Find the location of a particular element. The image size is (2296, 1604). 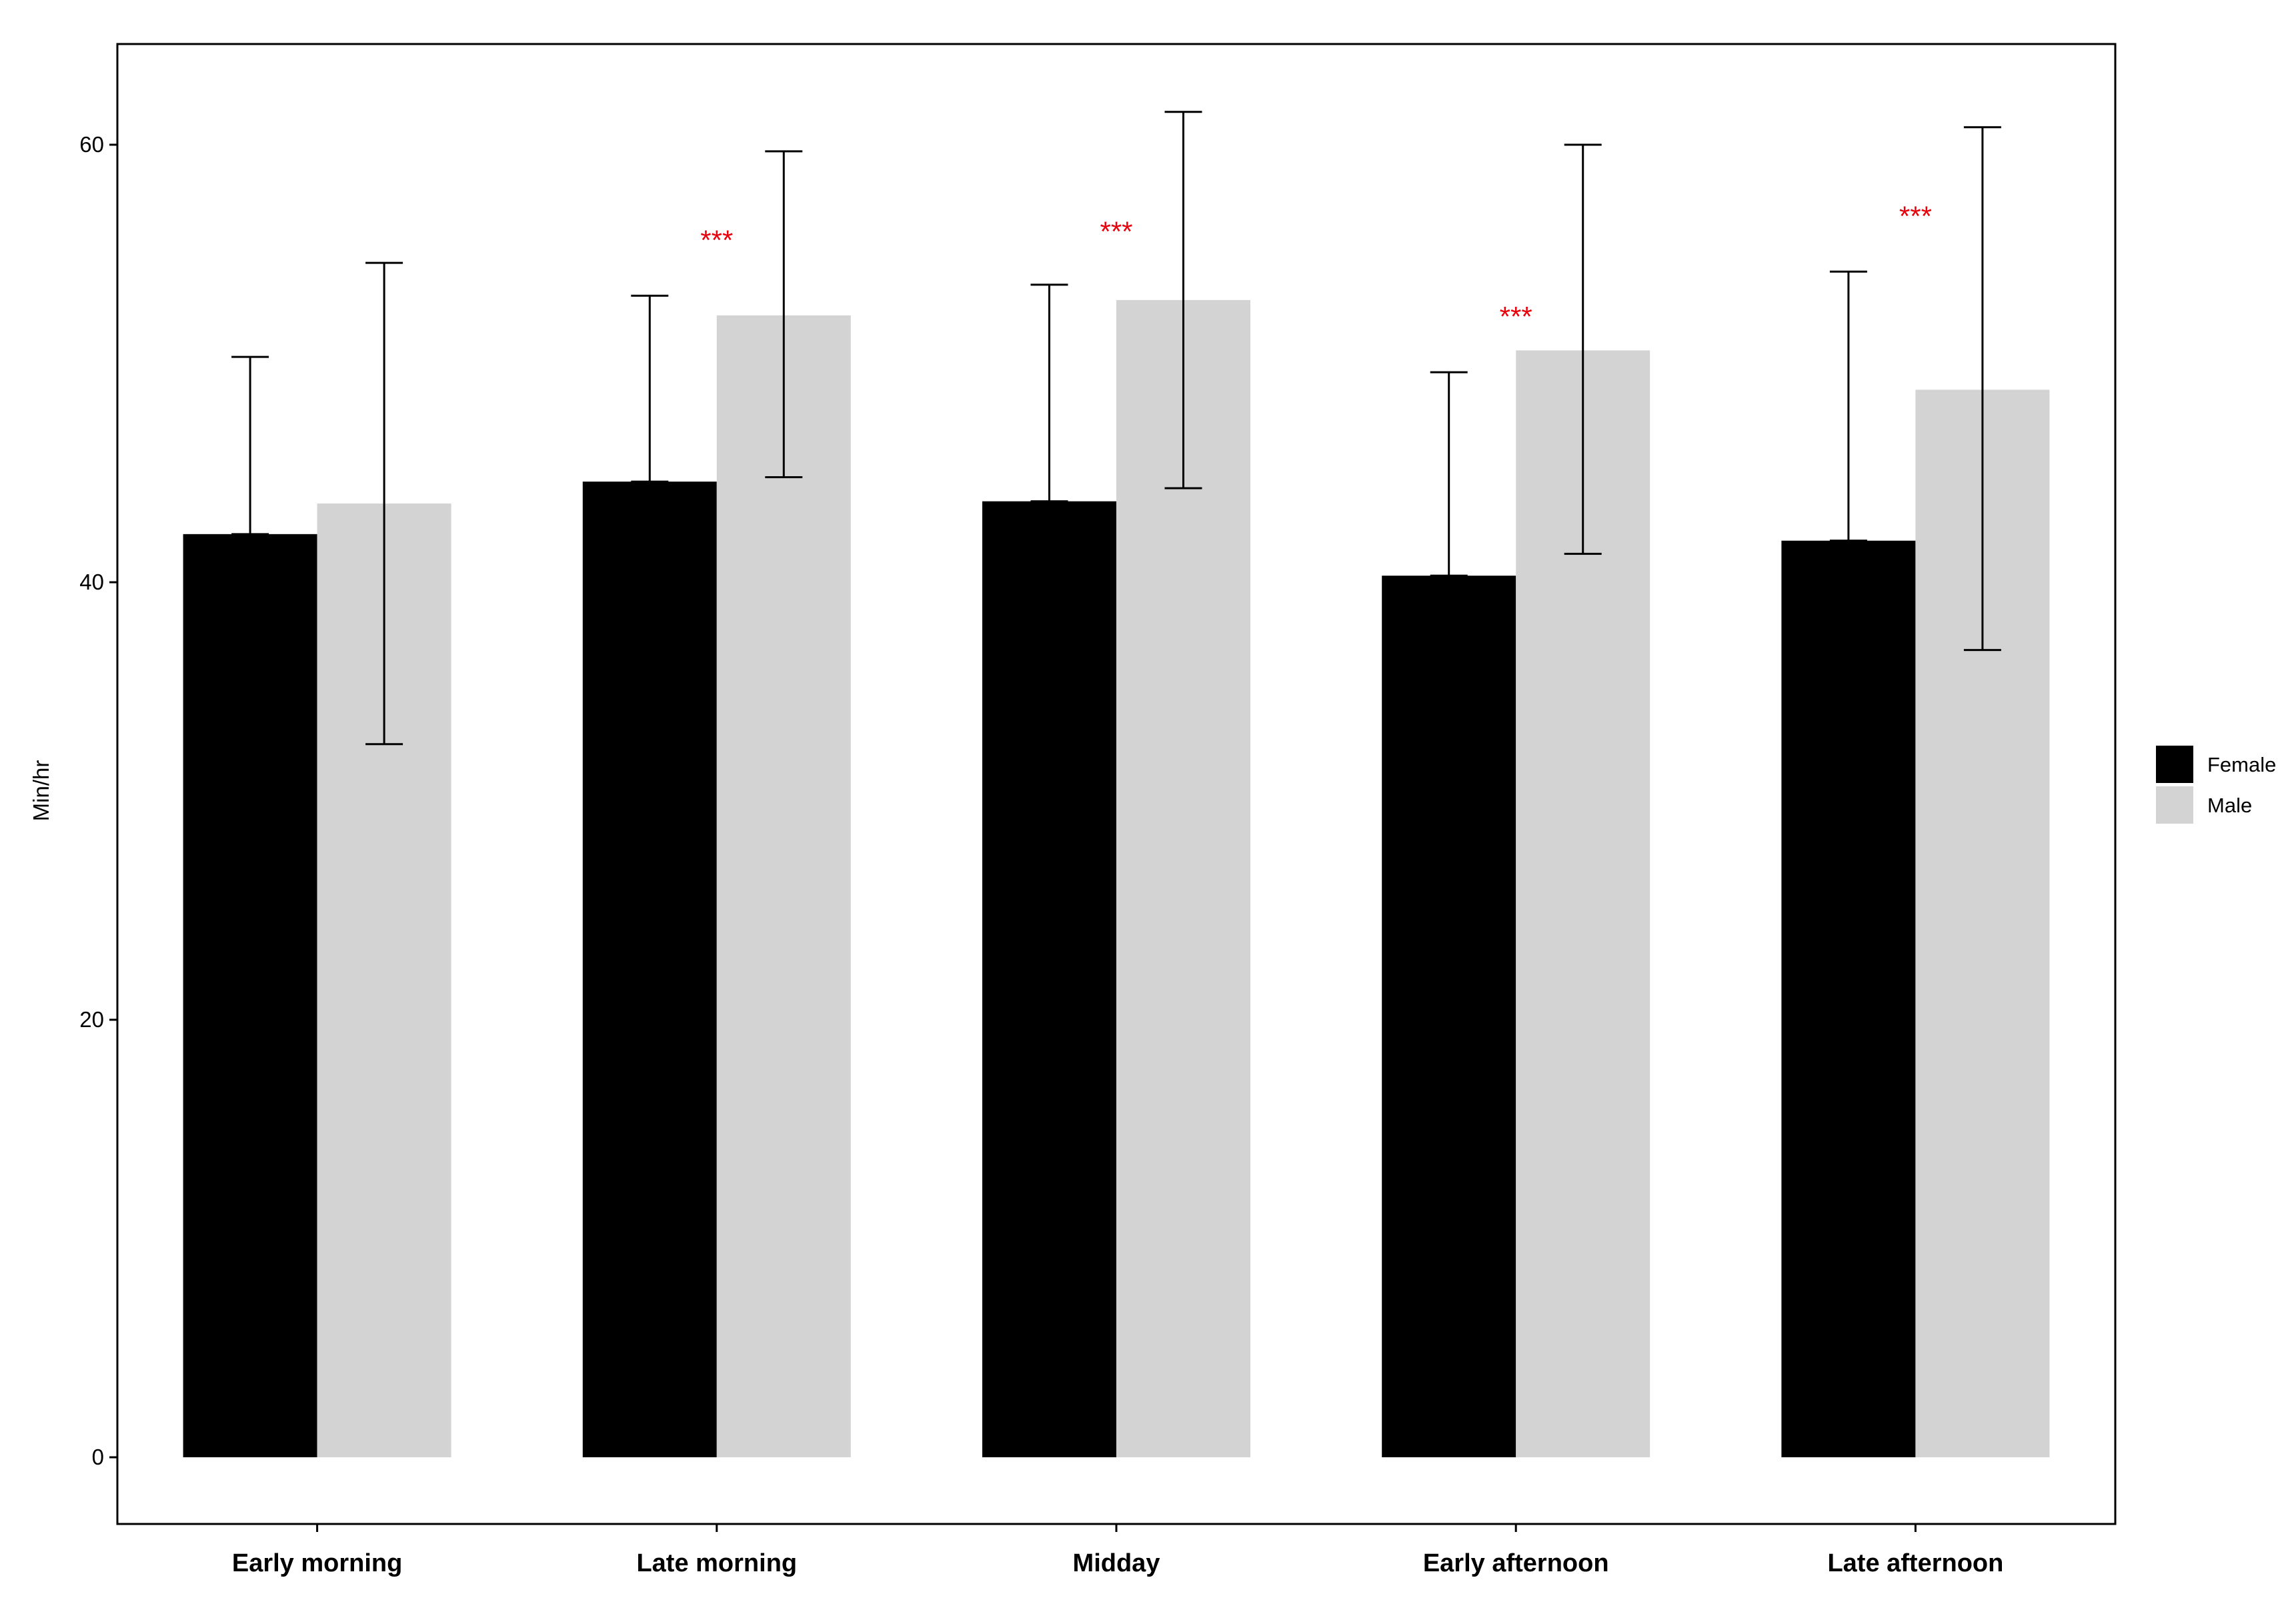

bar-female-midday is located at coordinates (1049, 979).